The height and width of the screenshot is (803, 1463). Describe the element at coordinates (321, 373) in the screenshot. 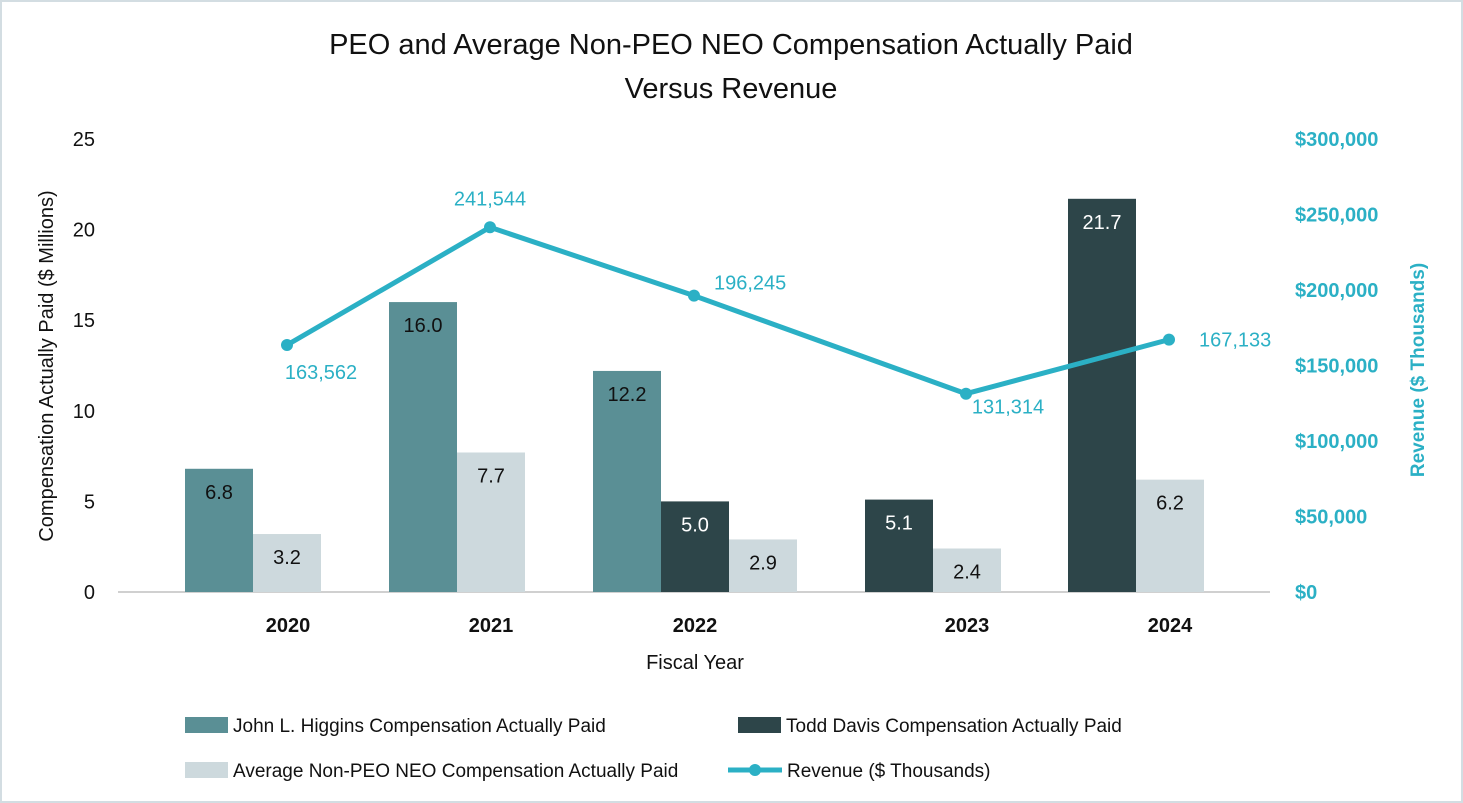

I see `revenue-data-label: 163,562` at that location.